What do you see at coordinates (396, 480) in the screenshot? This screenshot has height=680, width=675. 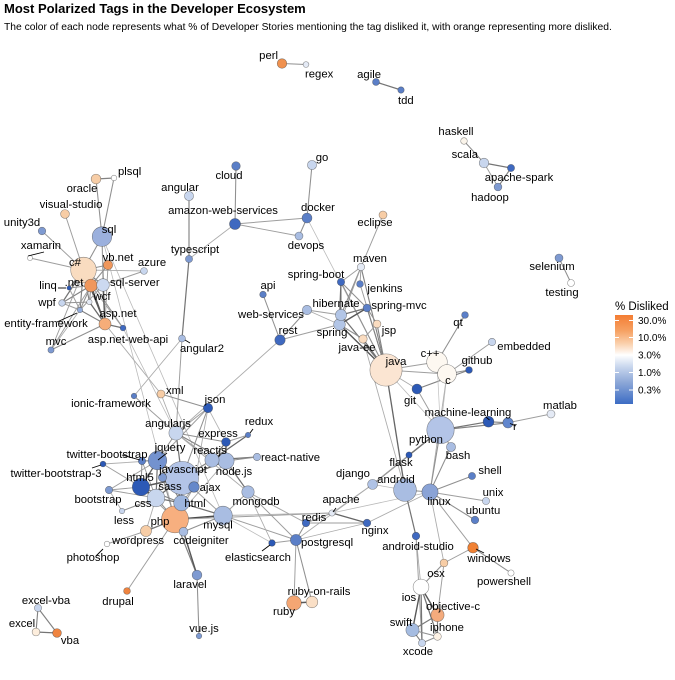 I see `svg-text: android` at bounding box center [396, 480].